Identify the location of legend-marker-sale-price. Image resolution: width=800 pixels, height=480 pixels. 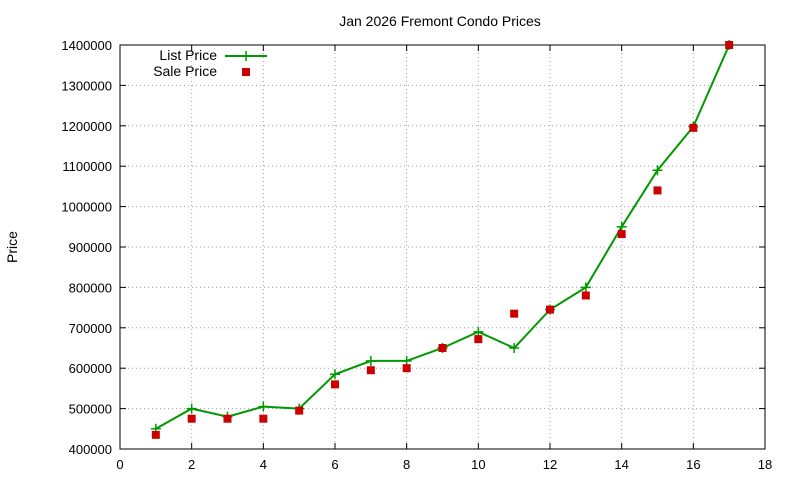
(246, 72).